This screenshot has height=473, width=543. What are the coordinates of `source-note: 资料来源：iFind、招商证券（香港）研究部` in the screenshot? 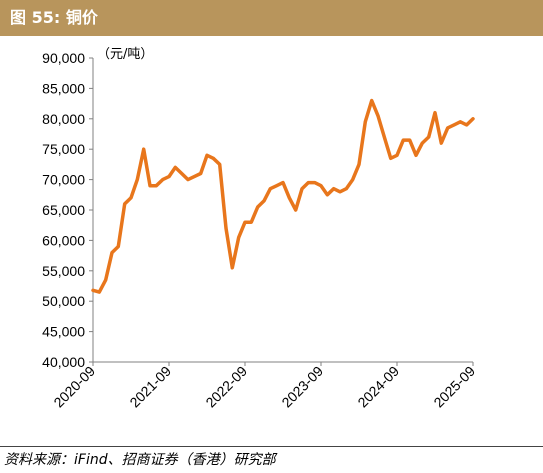 It's located at (140, 460).